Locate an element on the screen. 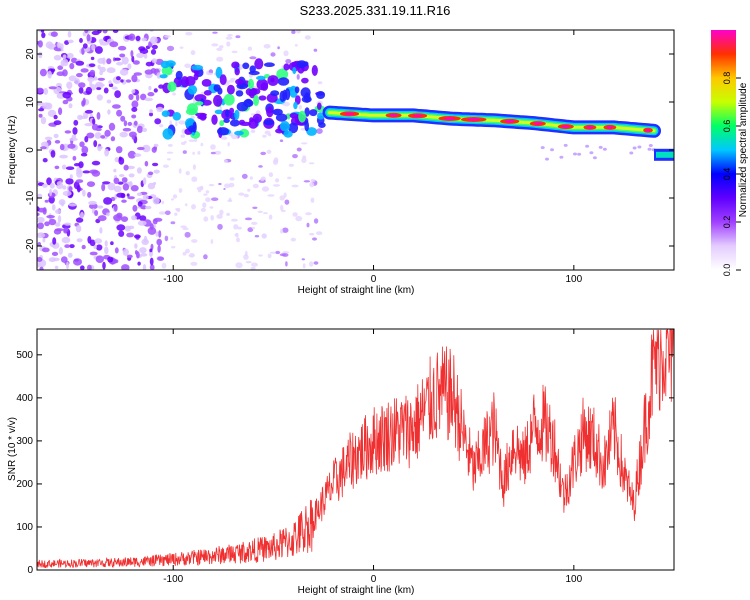 The height and width of the screenshot is (600, 750). colorbar-tick-label: 0.2 is located at coordinates (727, 222).